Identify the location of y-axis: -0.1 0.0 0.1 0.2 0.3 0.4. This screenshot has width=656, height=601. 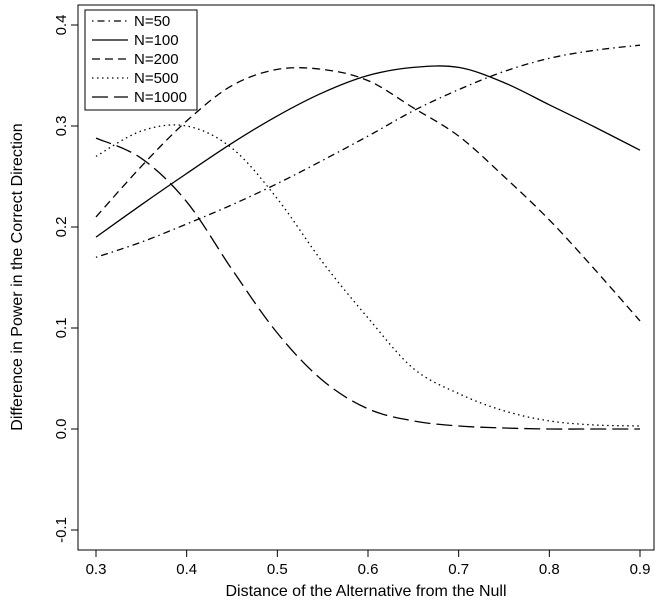
(65, 279).